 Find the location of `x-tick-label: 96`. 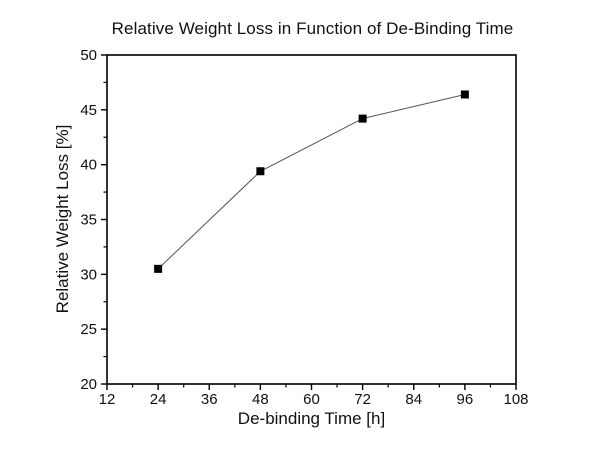

x-tick-label: 96 is located at coordinates (465, 399).